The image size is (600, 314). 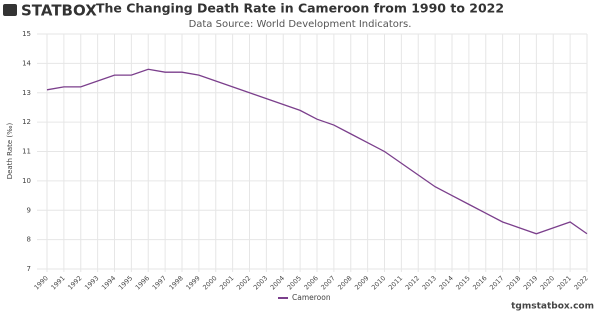 I want to click on y-tick-label: 9, so click(x=29, y=210).